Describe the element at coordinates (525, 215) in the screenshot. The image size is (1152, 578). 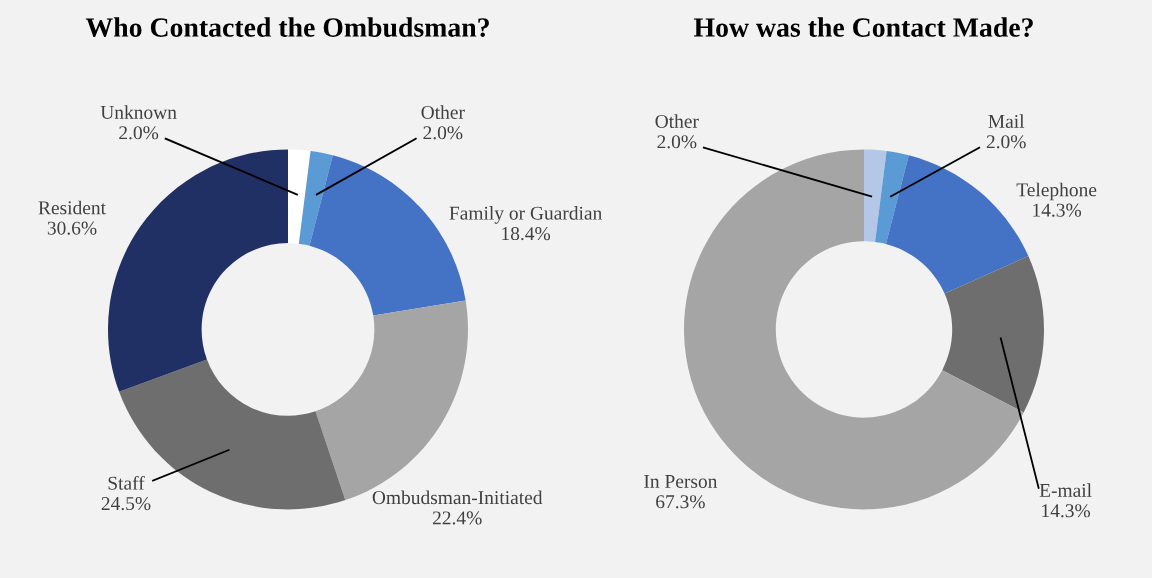
I see `slice-label: Family or Guardian` at that location.